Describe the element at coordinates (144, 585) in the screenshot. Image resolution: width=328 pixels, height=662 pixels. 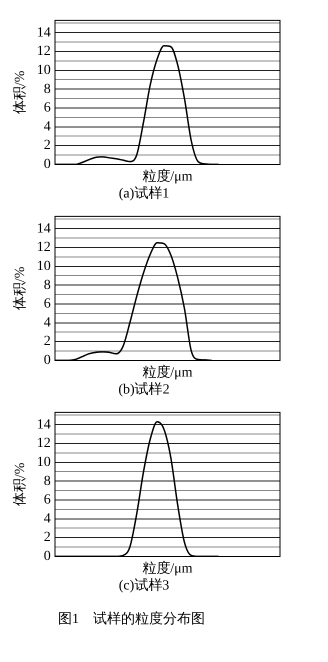
I see `text: (c)试样3` at that location.